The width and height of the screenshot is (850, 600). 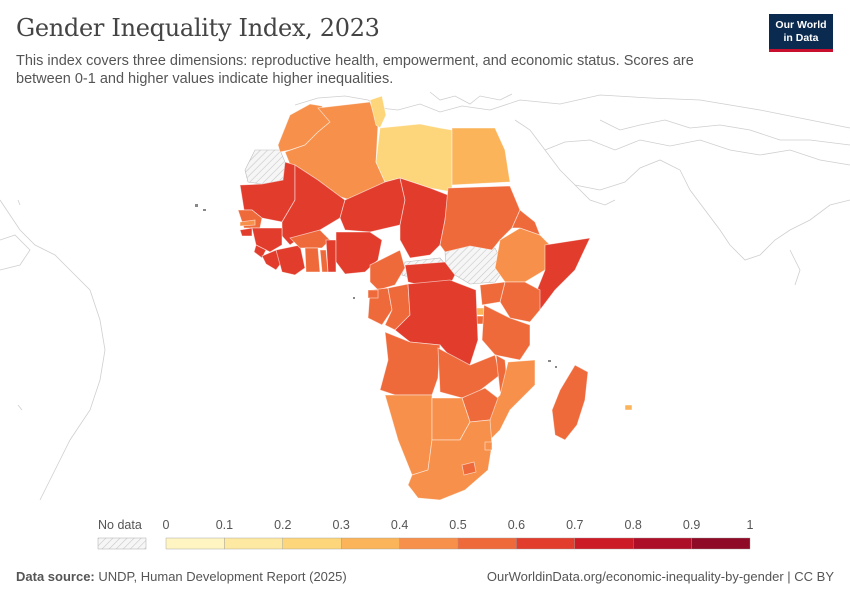 I want to click on legend-tick-label: 1, so click(x=750, y=525).